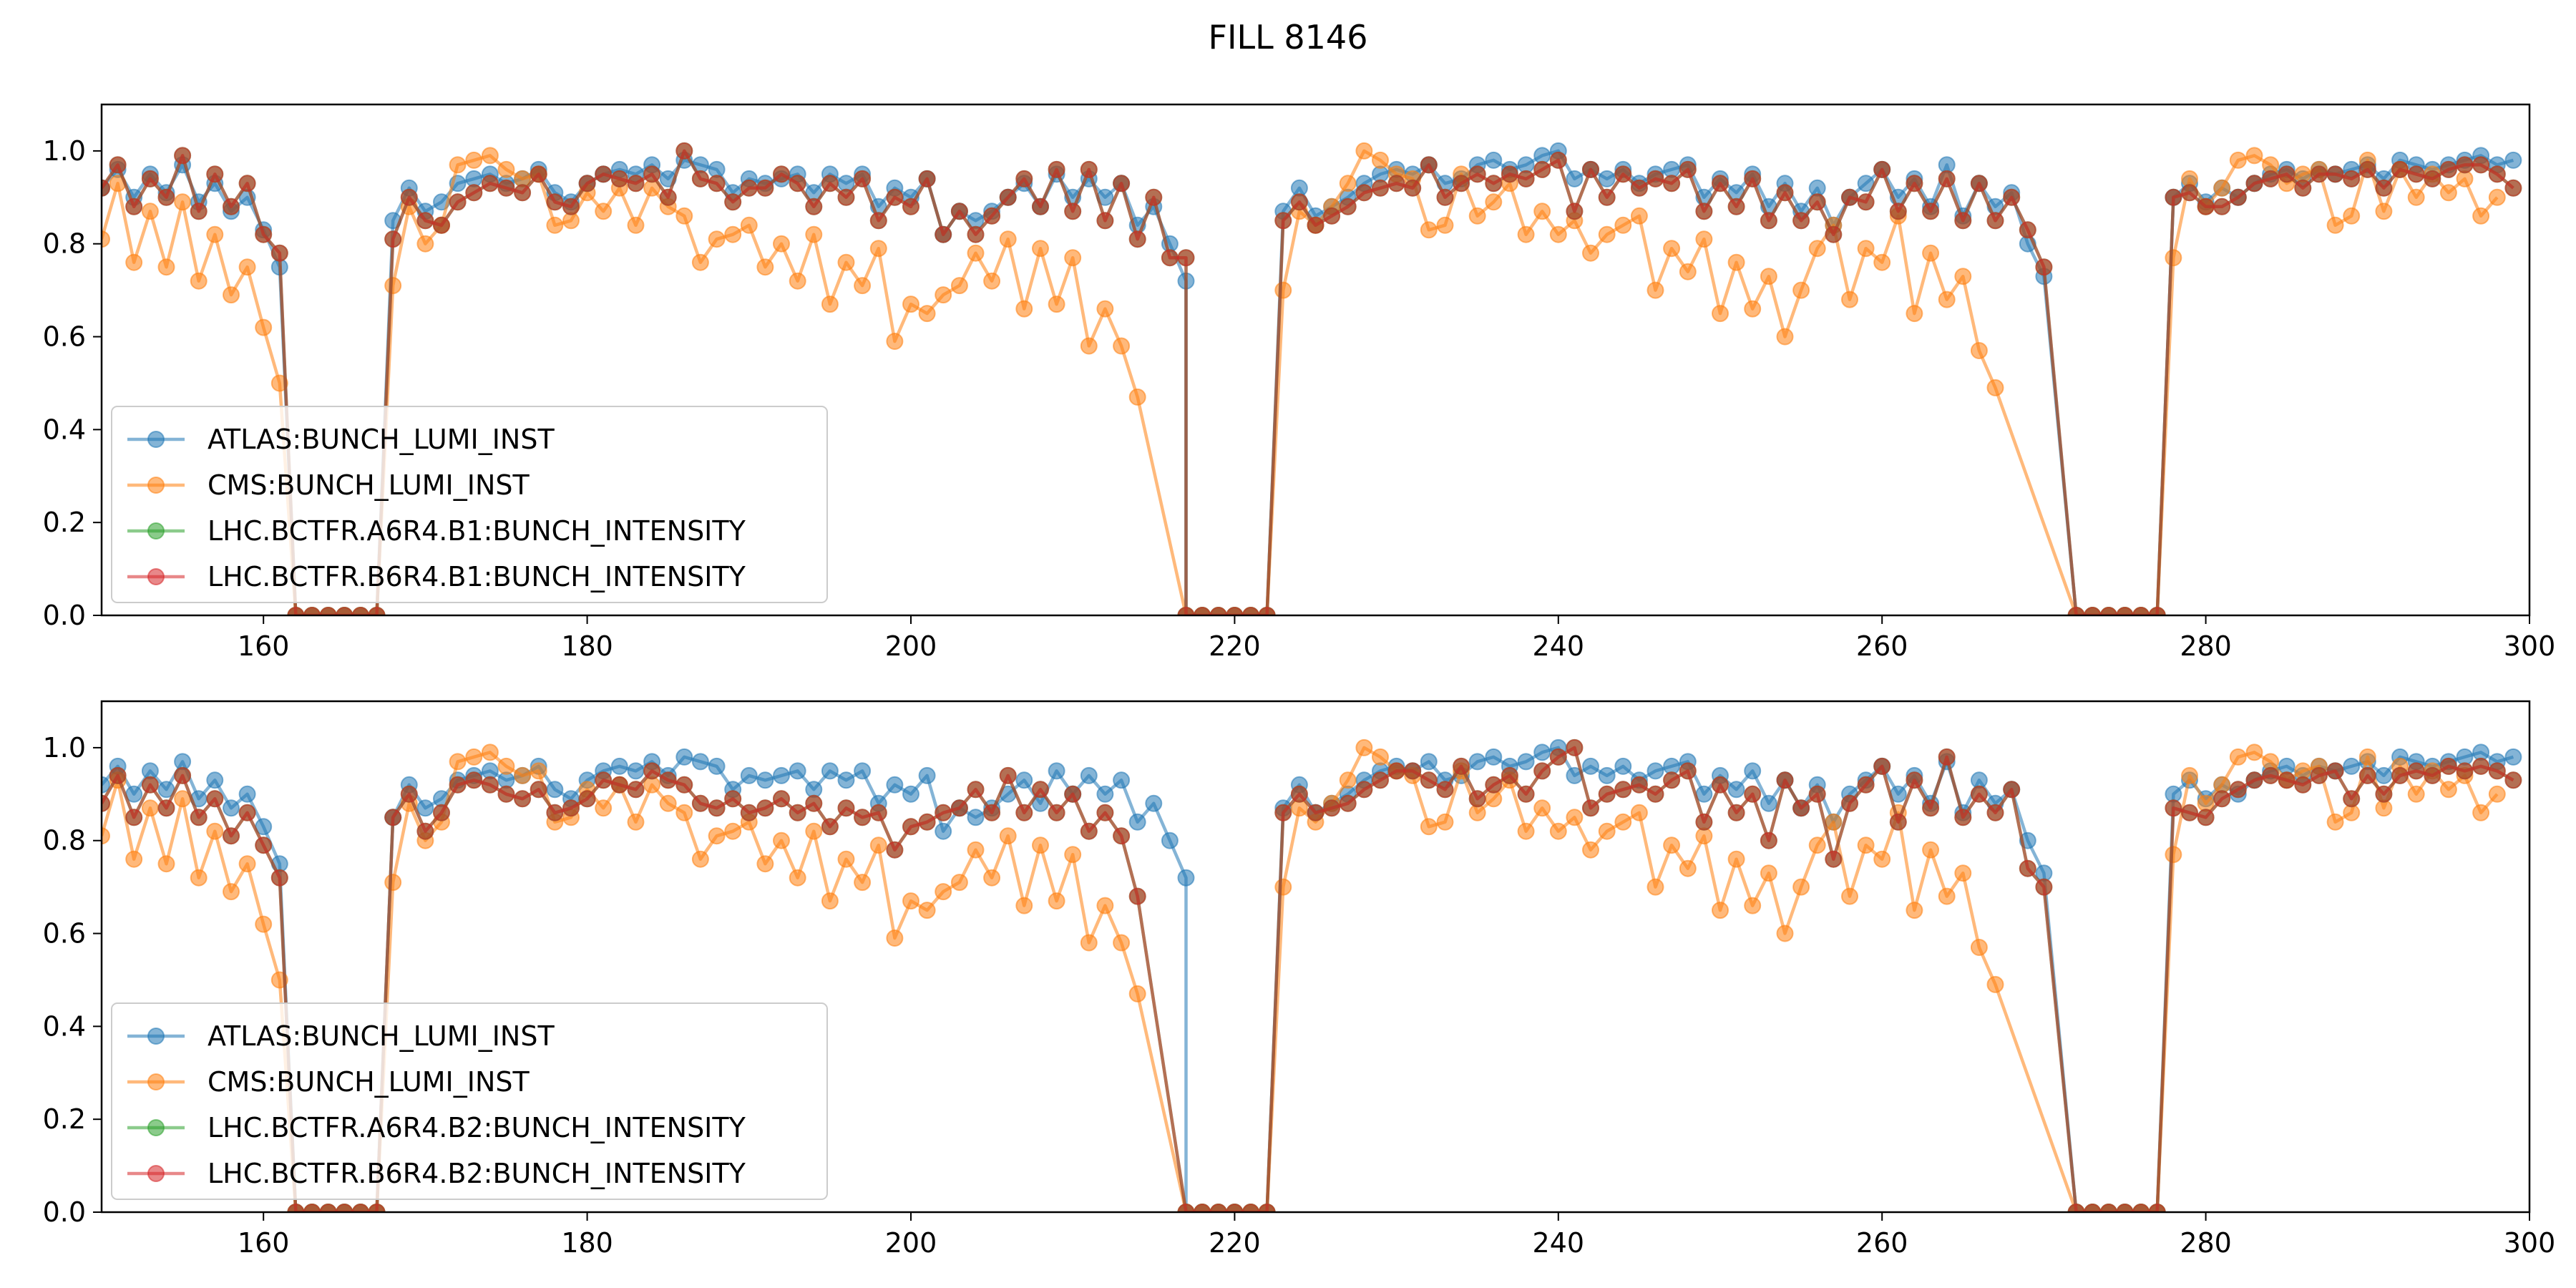 The image size is (2576, 1288). I want to click on x-tick-label: 300, so click(2530, 1243).